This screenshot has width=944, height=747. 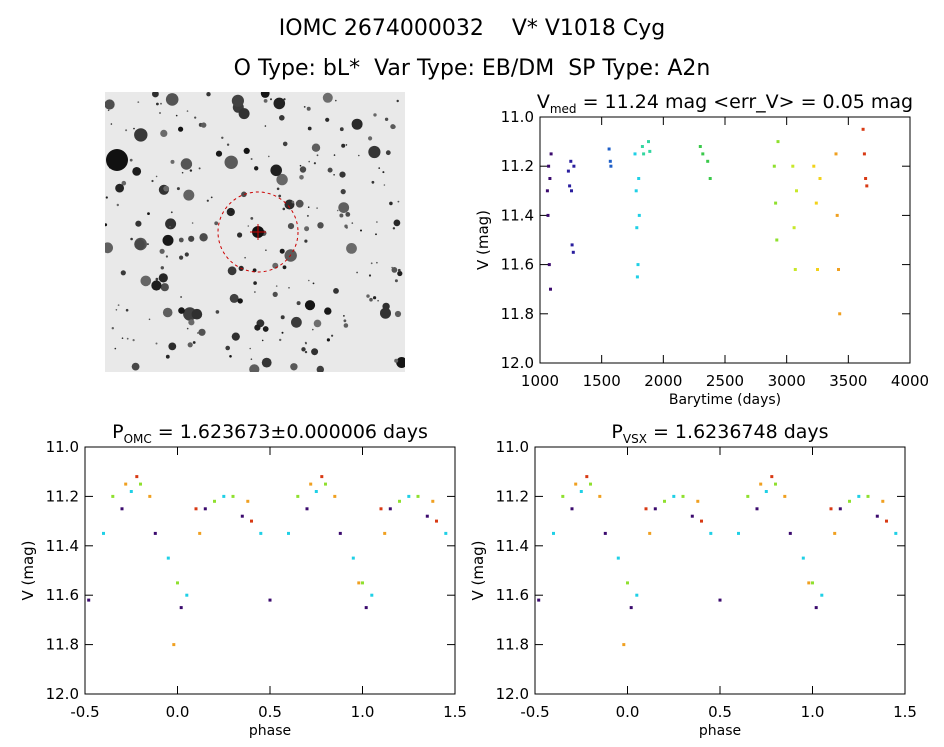 I want to click on x-tick-label: 4000, so click(x=910, y=381).